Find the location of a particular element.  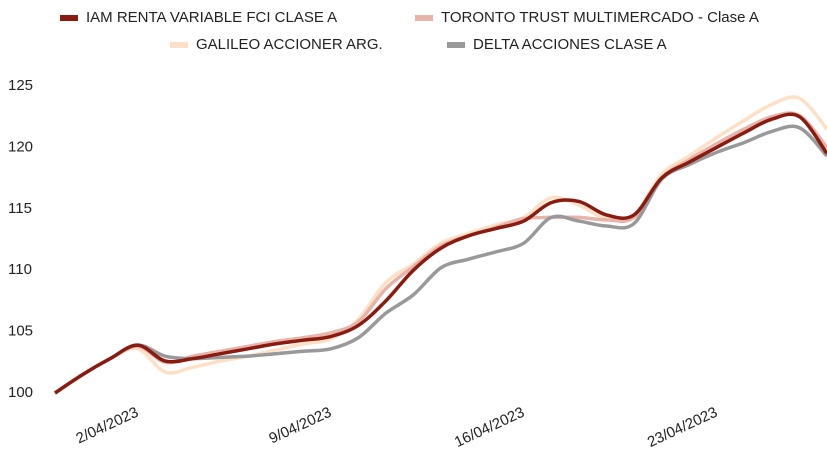

y-tick-label: 105 is located at coordinates (20, 331).